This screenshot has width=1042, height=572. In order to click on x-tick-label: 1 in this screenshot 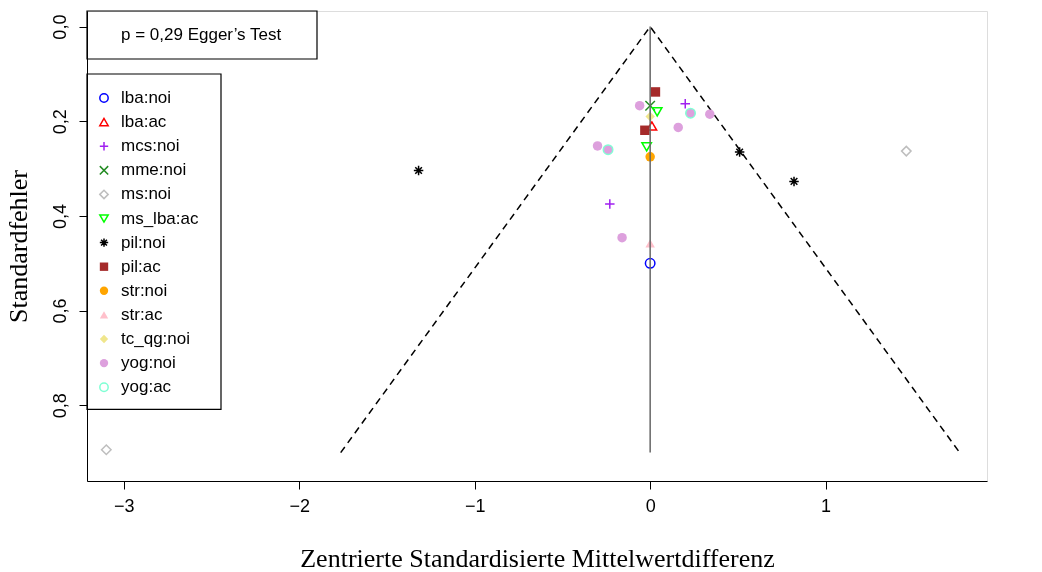, I will do `click(826, 505)`.